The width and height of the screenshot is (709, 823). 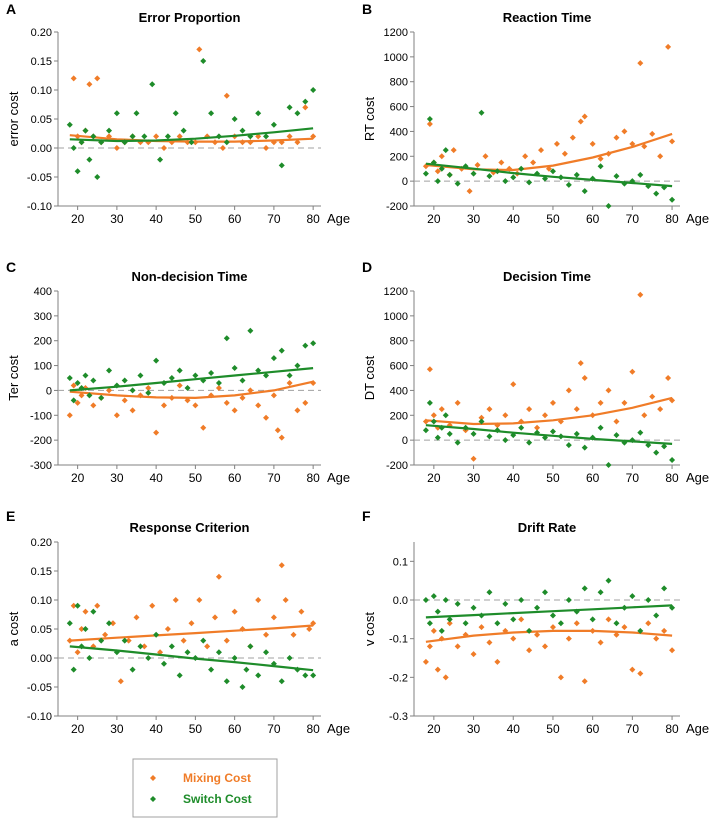 I want to click on y-tick-label: -0.1, so click(x=398, y=640).